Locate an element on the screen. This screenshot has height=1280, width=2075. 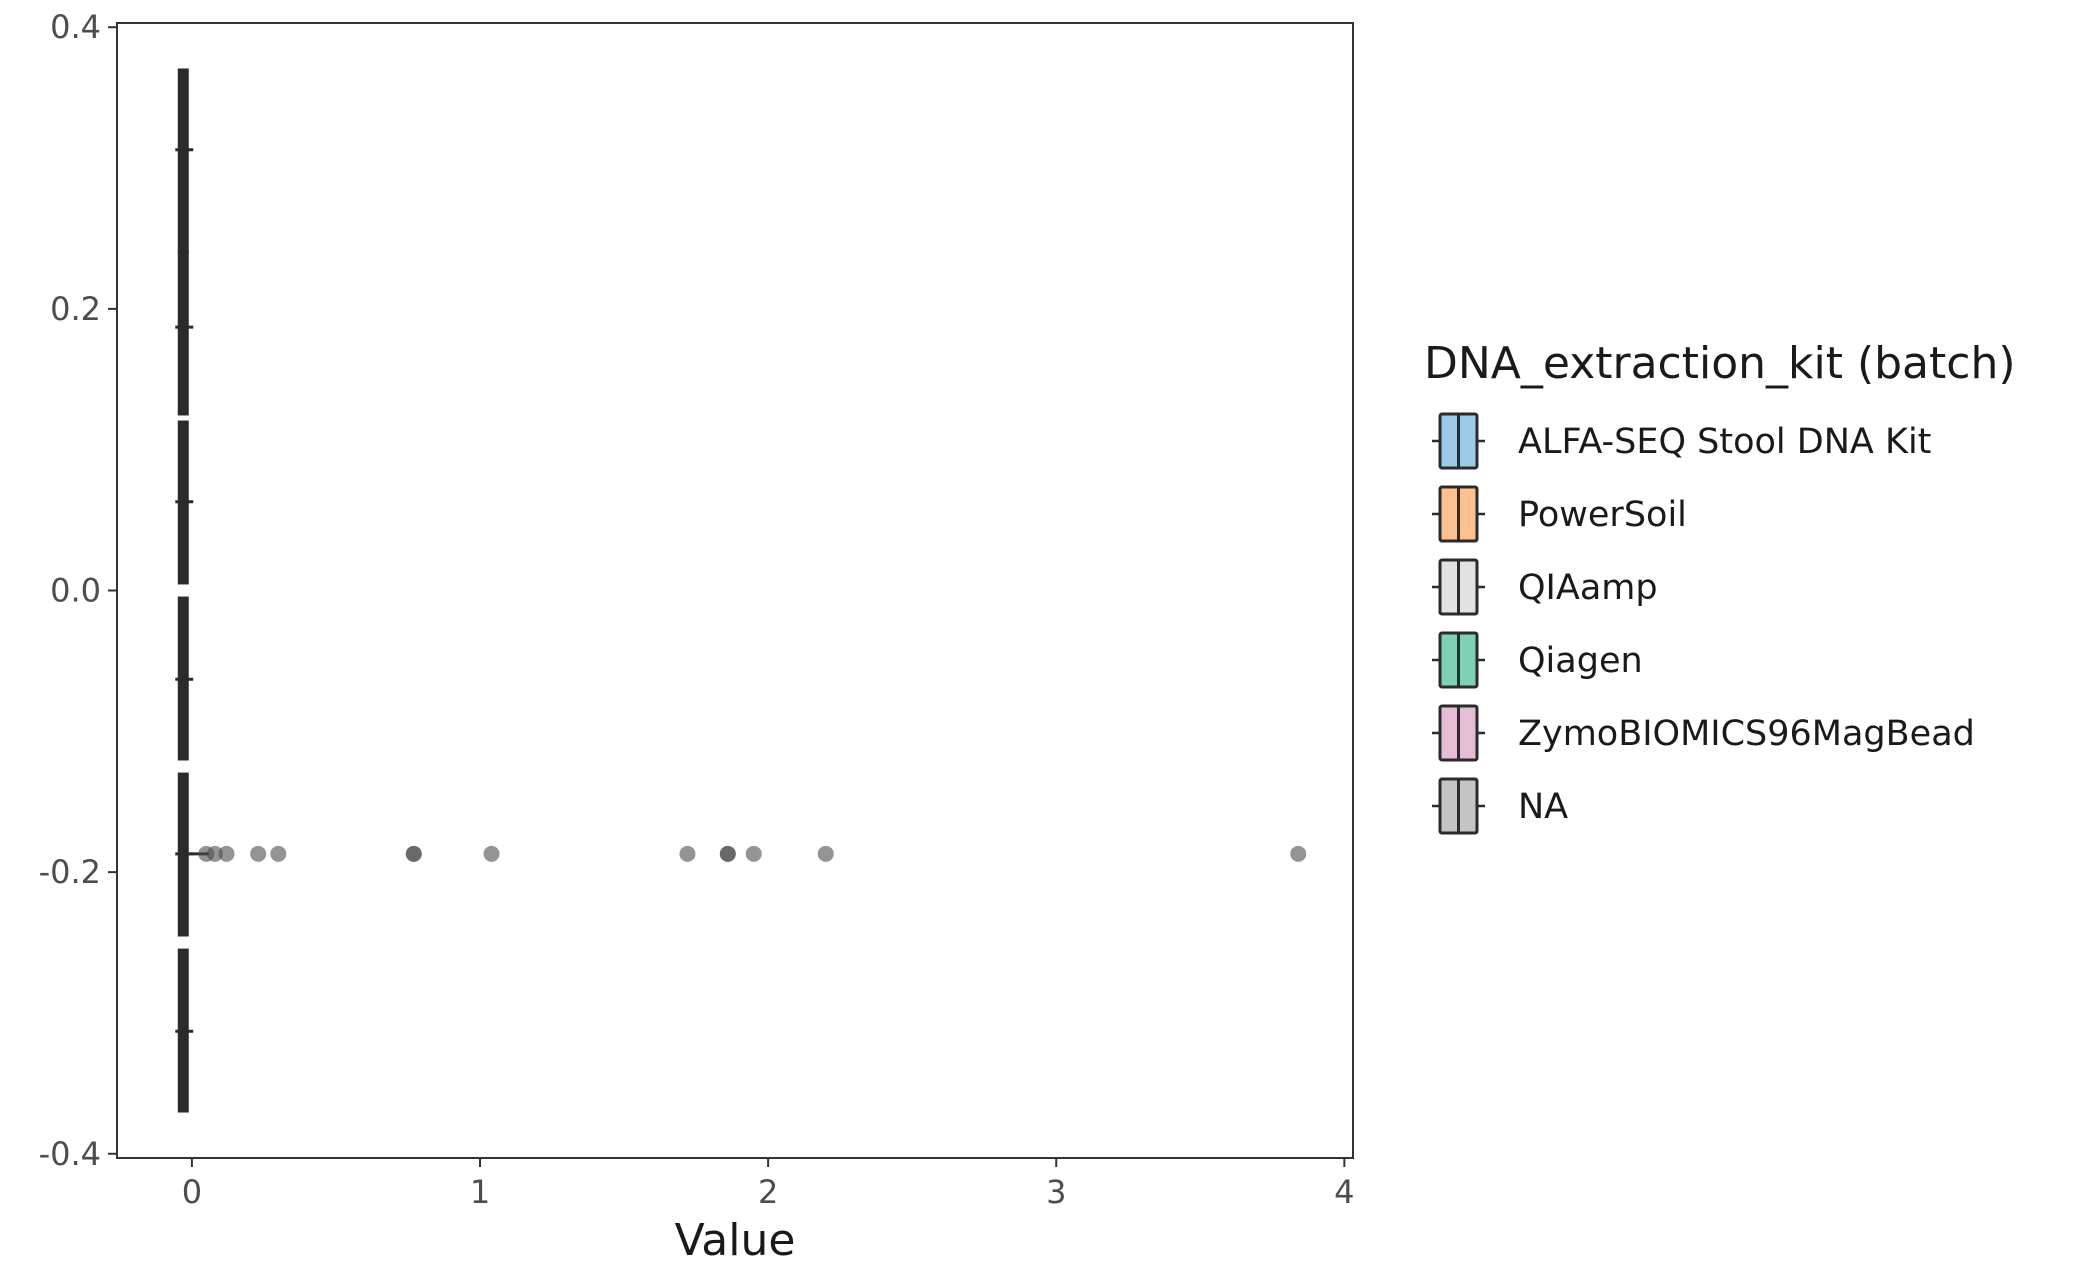
legend-item: Qiagen is located at coordinates (1537, 660).